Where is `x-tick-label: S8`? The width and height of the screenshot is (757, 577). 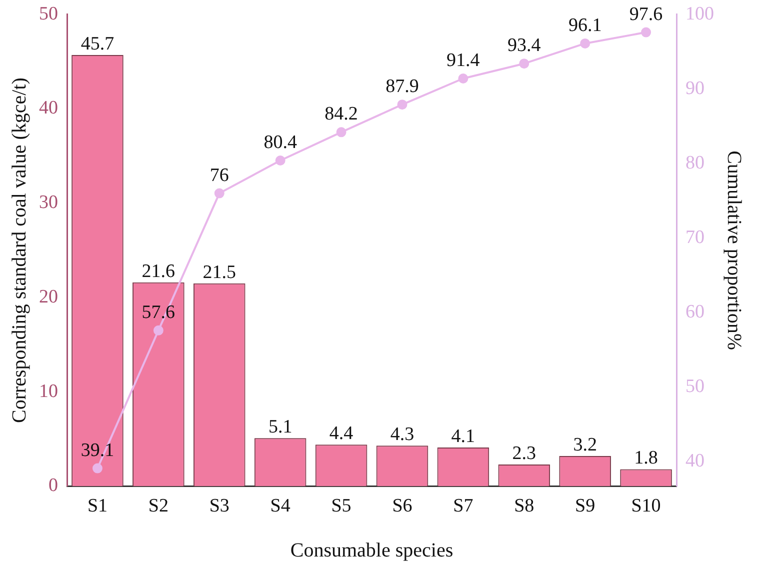
x-tick-label: S8 is located at coordinates (524, 506).